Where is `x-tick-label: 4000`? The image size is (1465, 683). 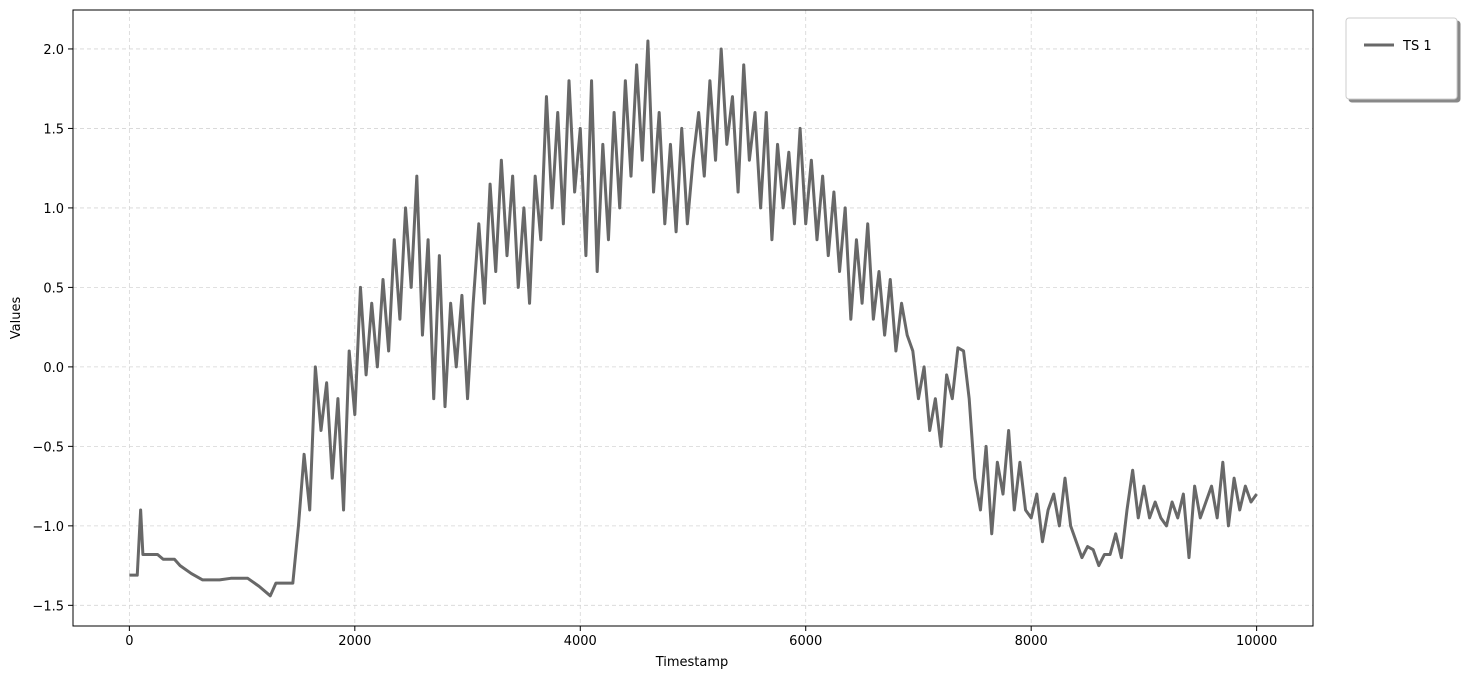 x-tick-label: 4000 is located at coordinates (580, 641).